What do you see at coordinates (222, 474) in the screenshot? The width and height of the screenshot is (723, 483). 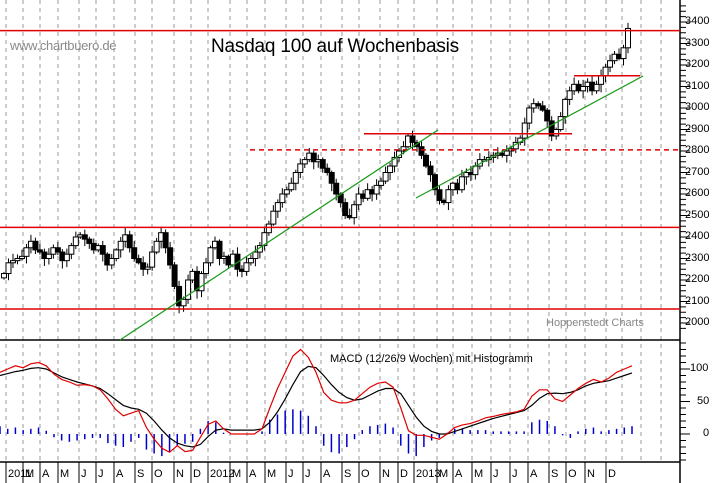 I see `x-month-label: 2012` at bounding box center [222, 474].